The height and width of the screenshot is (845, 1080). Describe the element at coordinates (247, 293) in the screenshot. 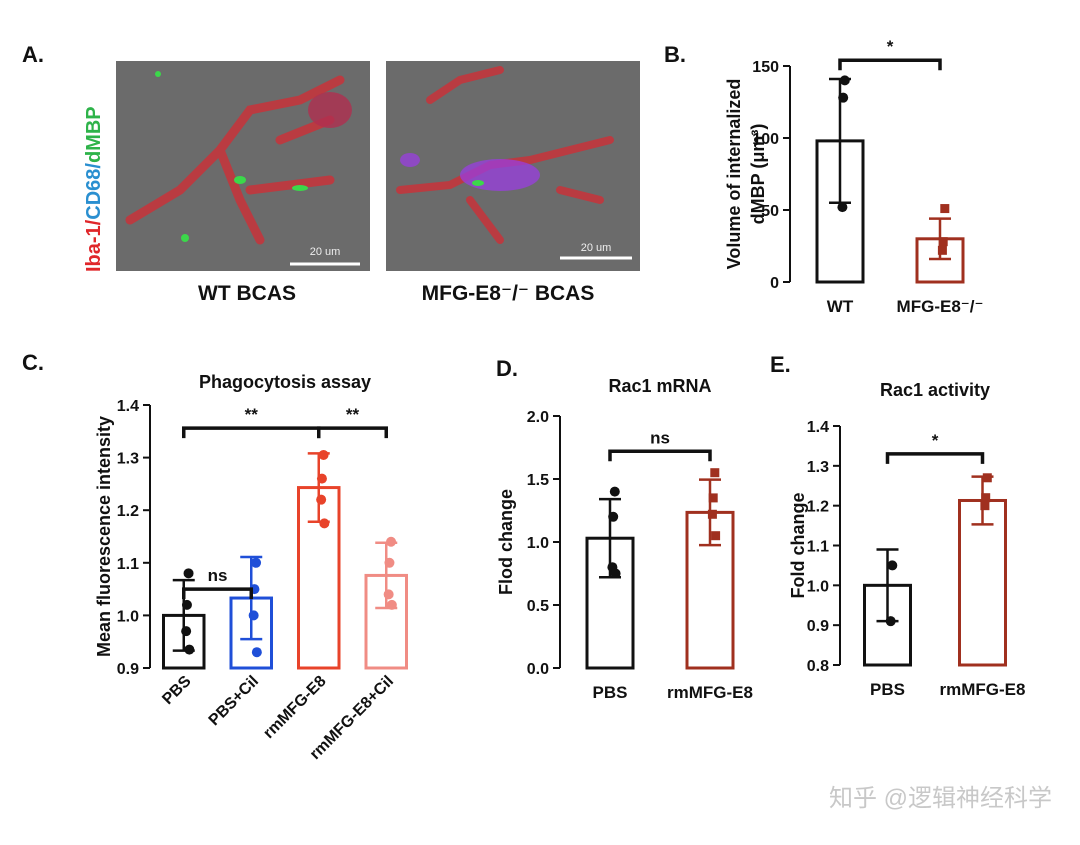

I see `image-caption: WT BCAS` at that location.